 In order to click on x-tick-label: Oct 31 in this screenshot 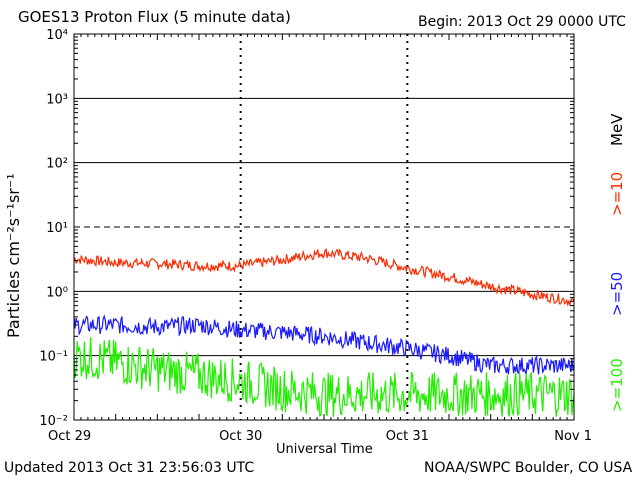, I will do `click(407, 436)`.